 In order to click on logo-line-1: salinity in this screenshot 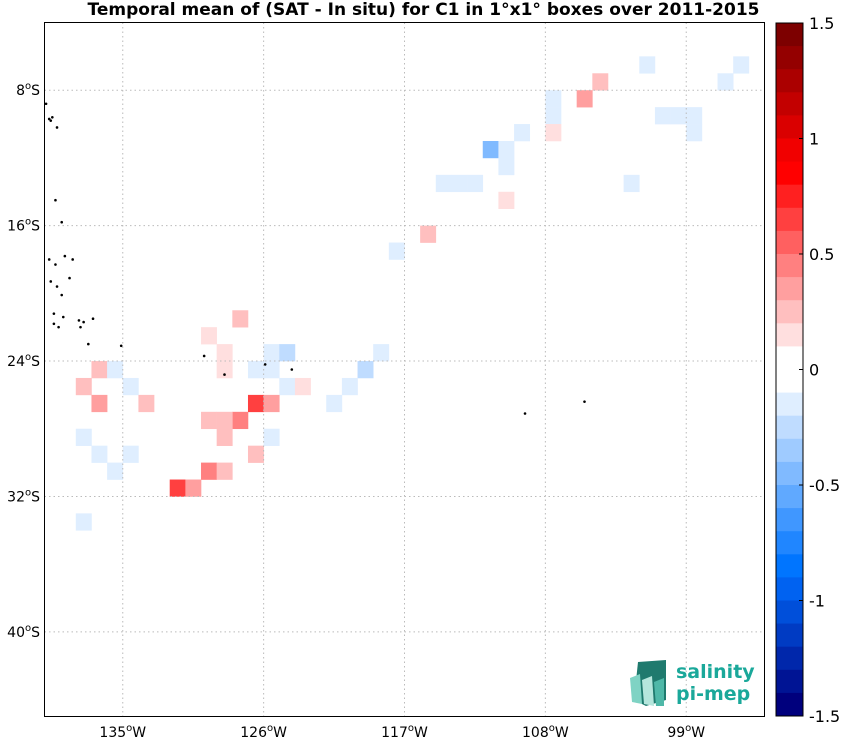, I will do `click(715, 672)`.